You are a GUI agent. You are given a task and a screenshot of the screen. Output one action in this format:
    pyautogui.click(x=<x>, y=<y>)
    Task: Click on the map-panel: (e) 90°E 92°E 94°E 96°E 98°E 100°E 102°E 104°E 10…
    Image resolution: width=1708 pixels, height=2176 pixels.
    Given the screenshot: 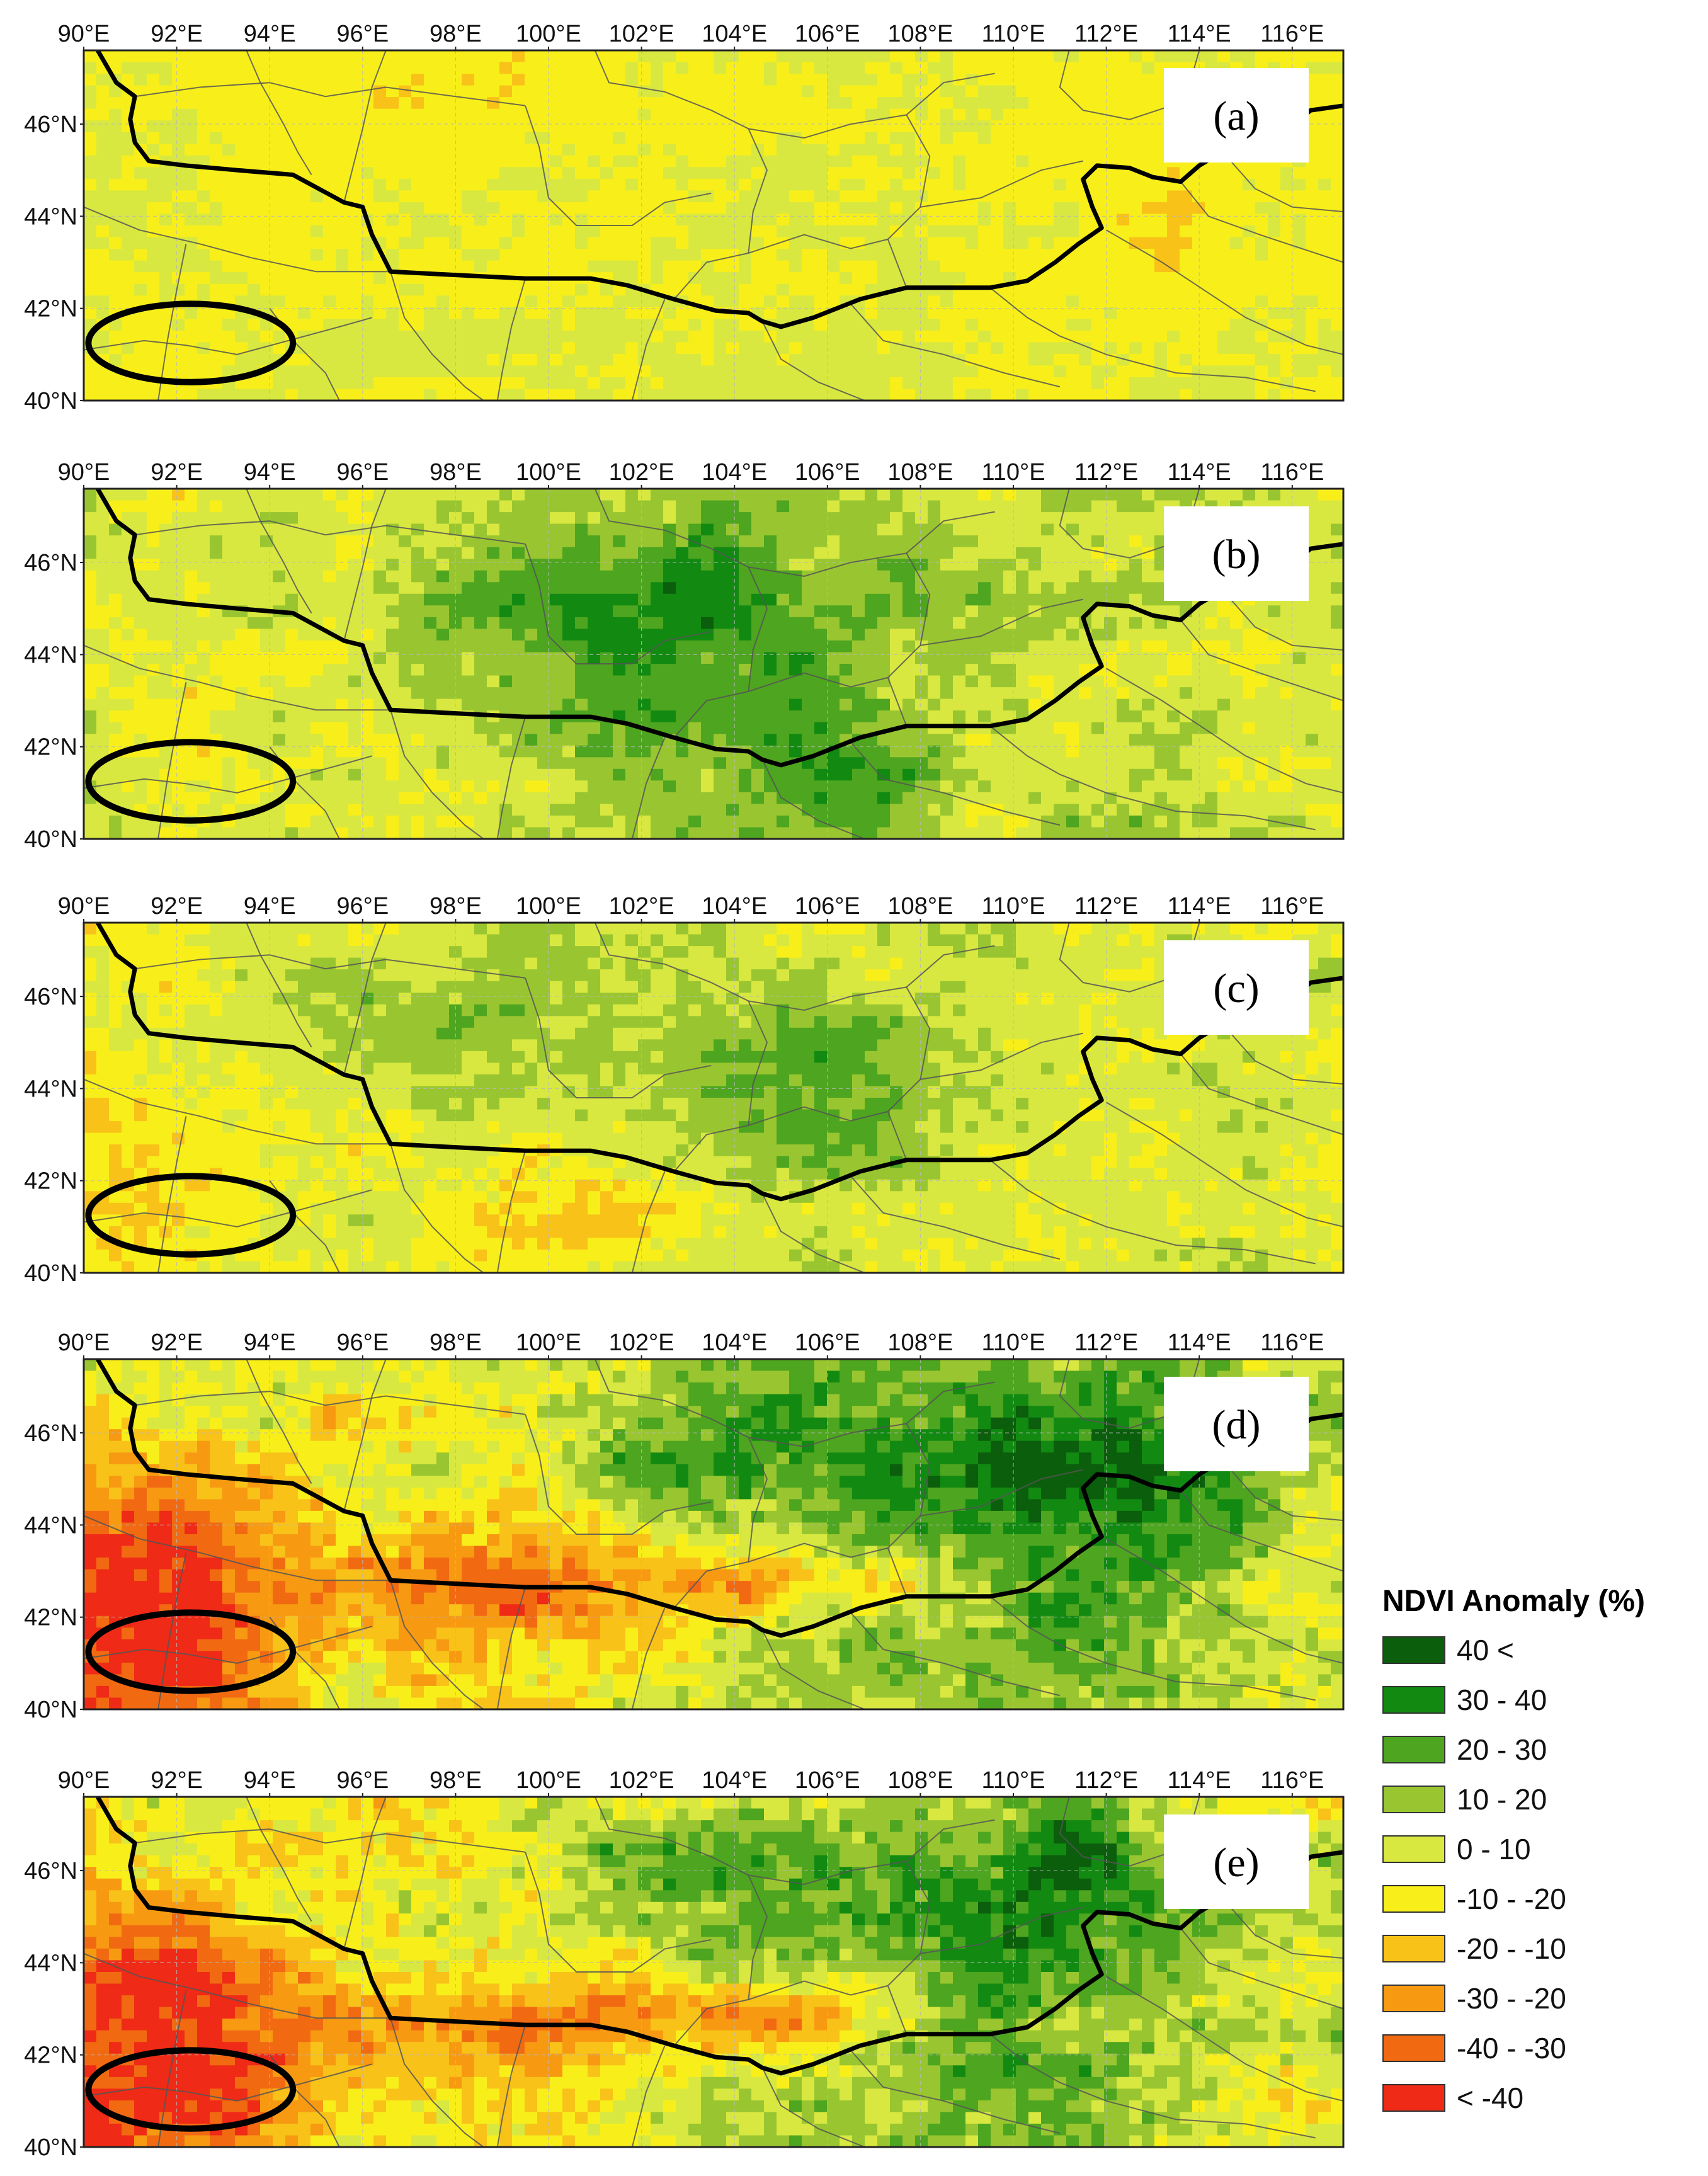 What is the action you would take?
    pyautogui.click(x=685, y=1964)
    